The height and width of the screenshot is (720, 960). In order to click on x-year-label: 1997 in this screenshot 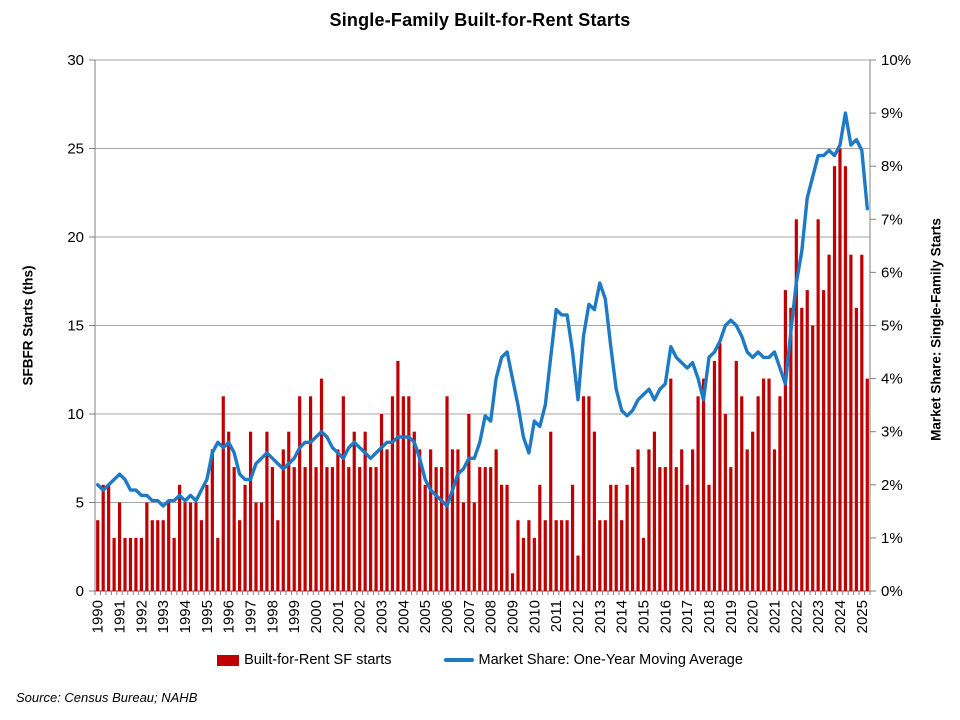, I will do `click(251, 616)`.